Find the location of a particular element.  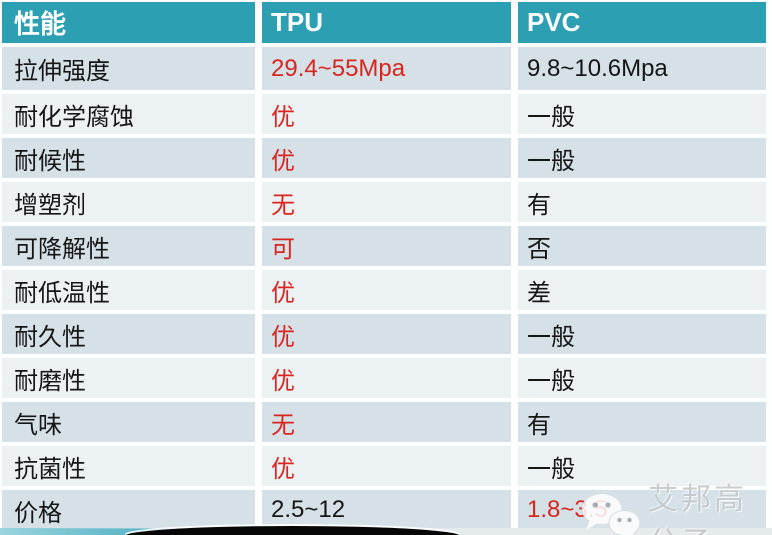

table-row: 耐候性优一般 is located at coordinates (384, 158).